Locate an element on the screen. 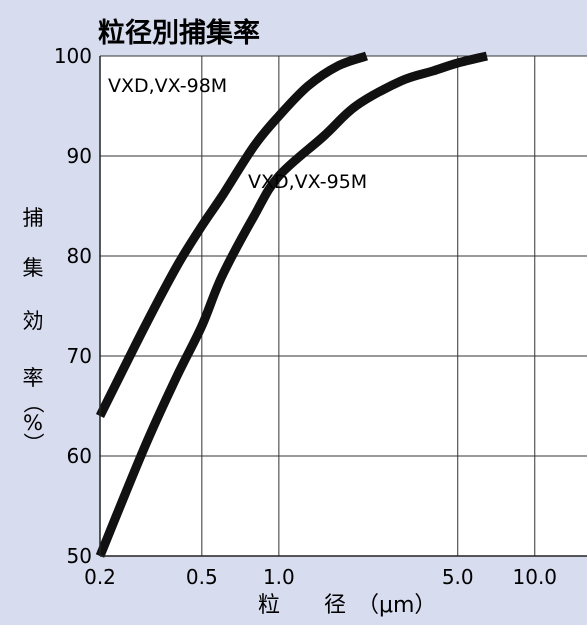 This screenshot has width=587, height=625. y-axis-label-char: ） is located at coordinates (33, 443).